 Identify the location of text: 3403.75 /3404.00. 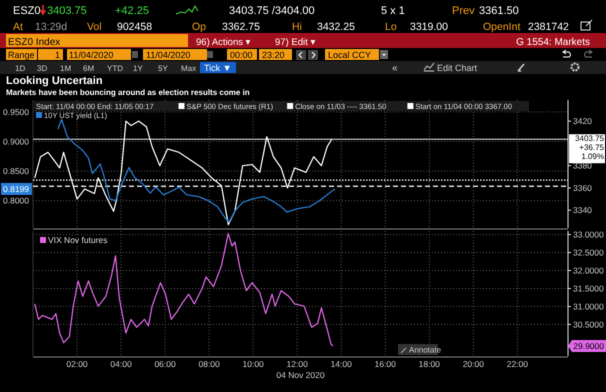
(272, 11).